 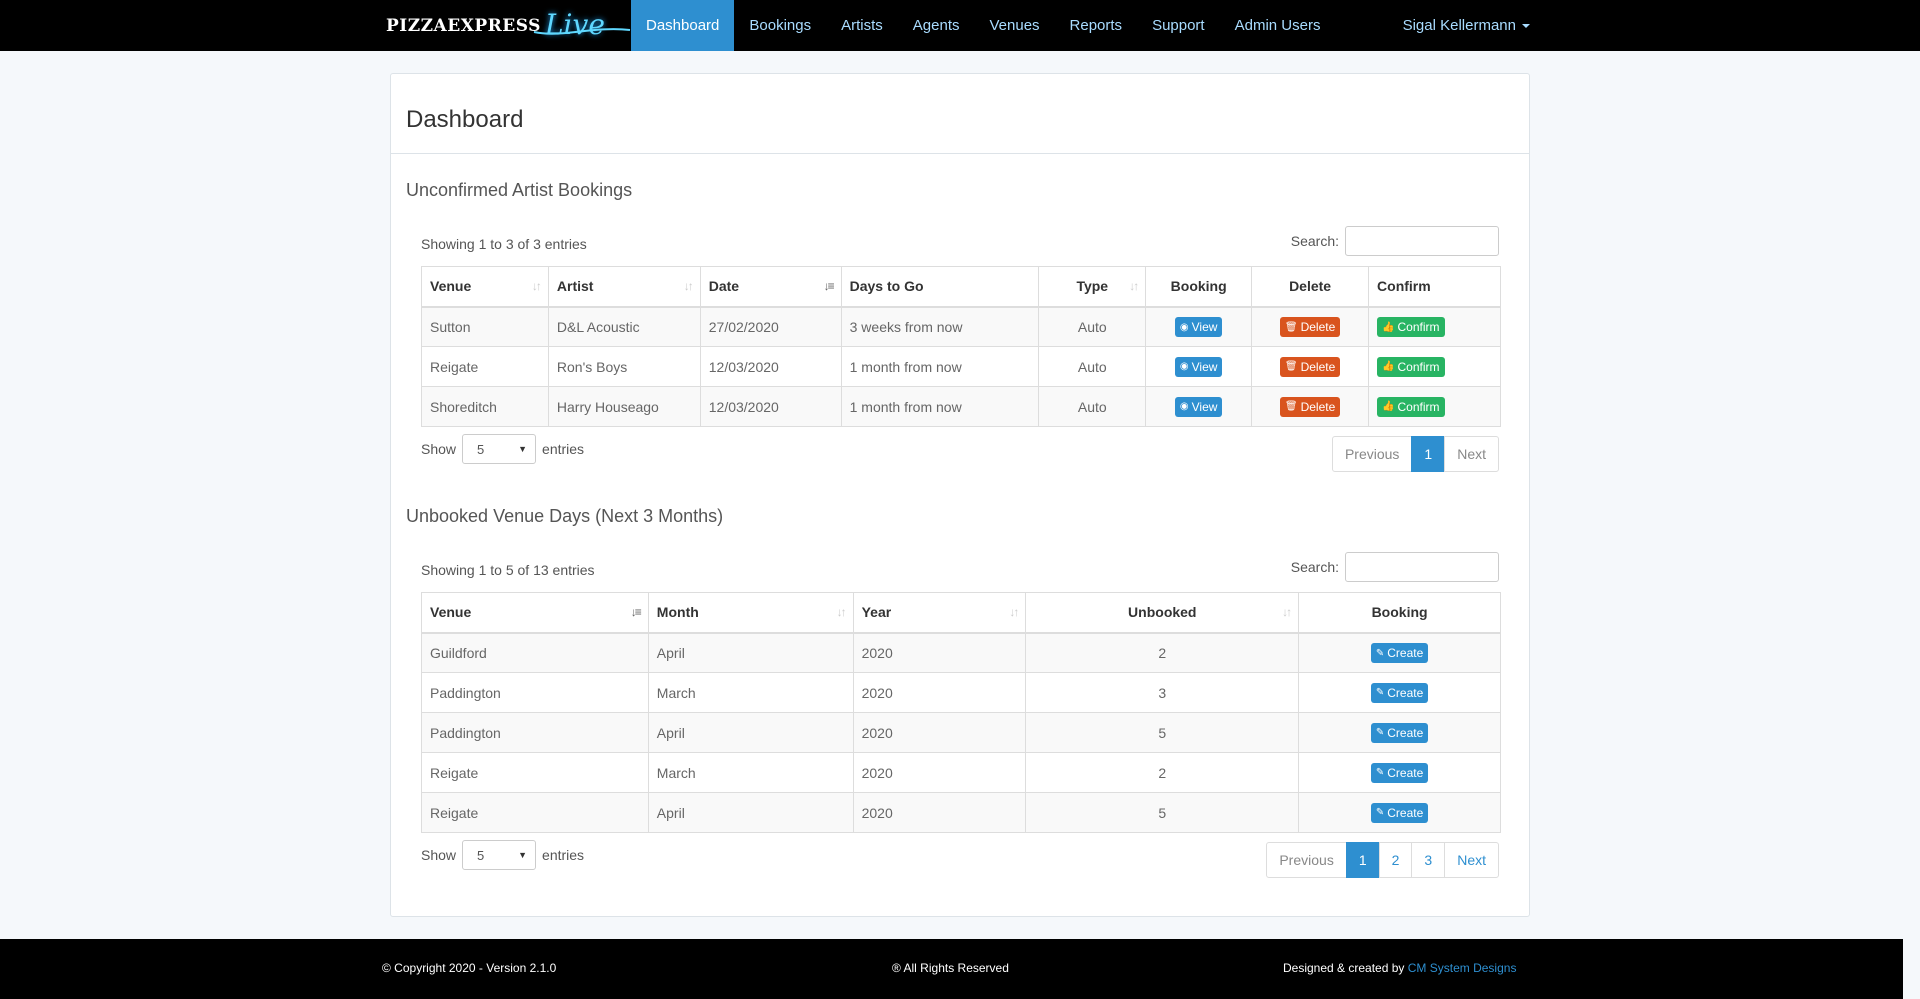 What do you see at coordinates (1526, 25) in the screenshot?
I see `caret-down-icon` at bounding box center [1526, 25].